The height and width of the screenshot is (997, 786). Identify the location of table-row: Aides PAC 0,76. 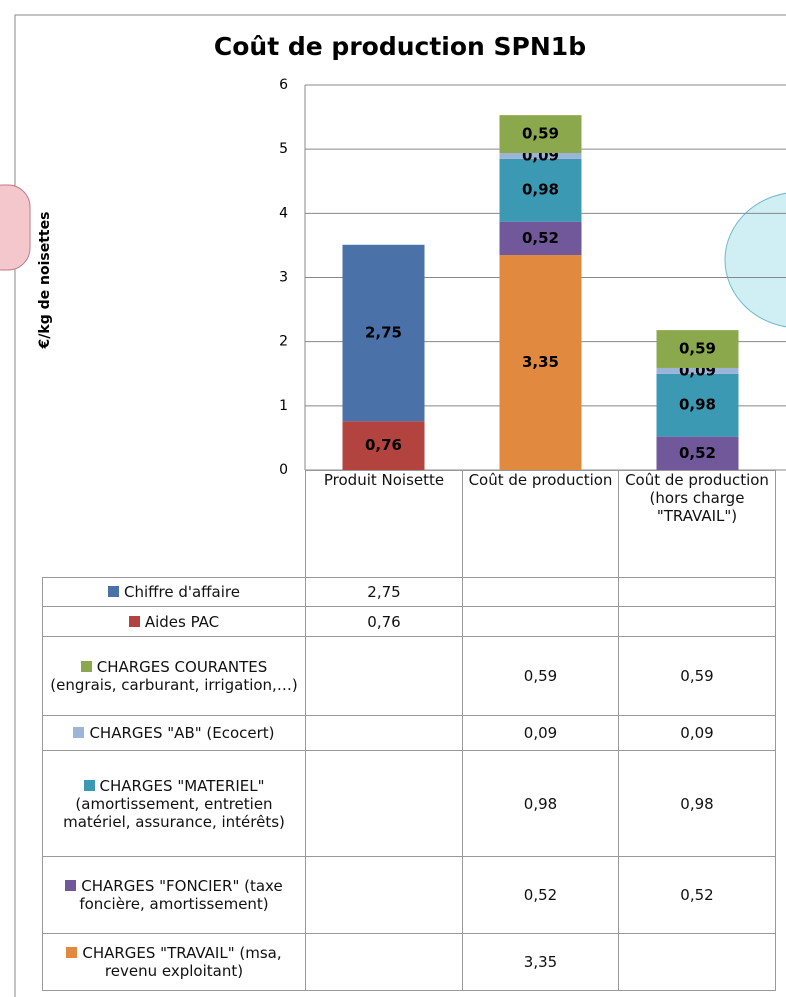
(409, 621).